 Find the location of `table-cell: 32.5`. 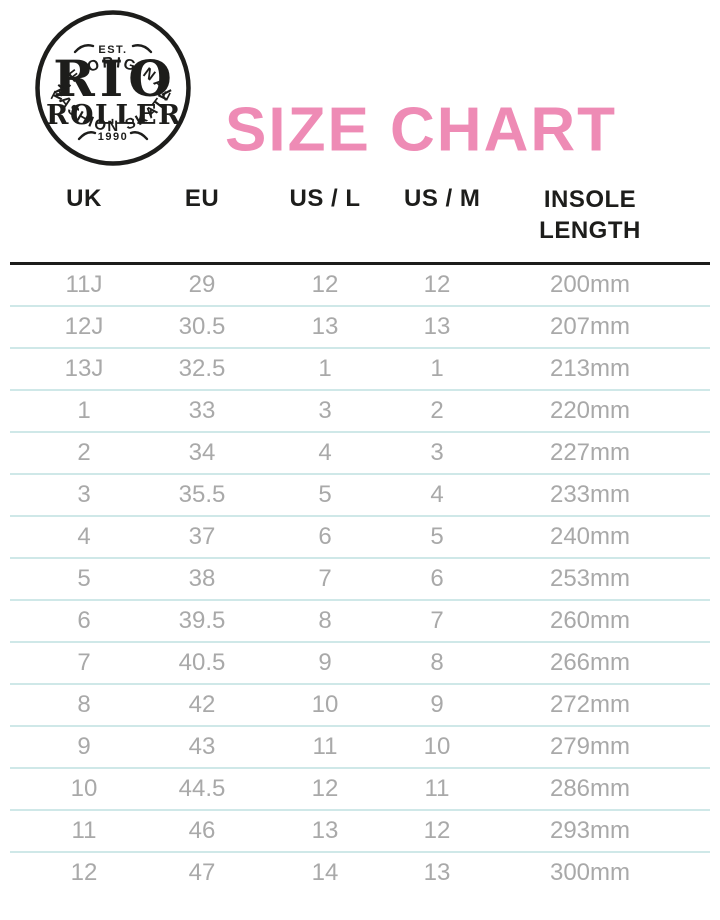

table-cell: 32.5 is located at coordinates (202, 369).